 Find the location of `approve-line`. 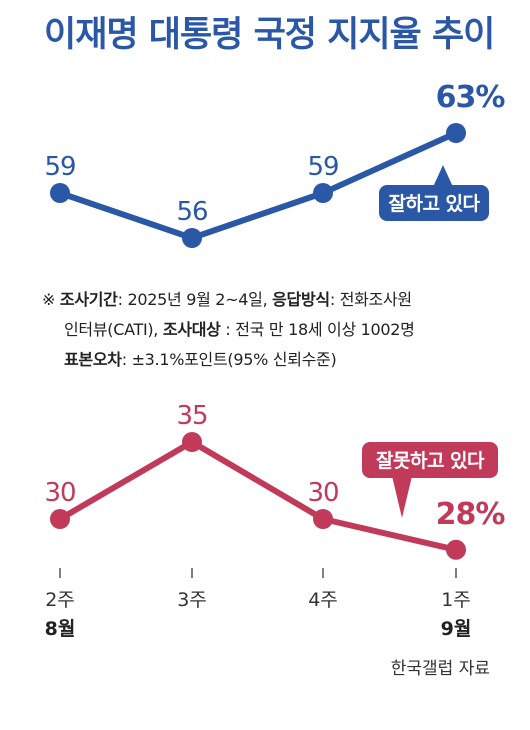

approve-line is located at coordinates (258, 185).